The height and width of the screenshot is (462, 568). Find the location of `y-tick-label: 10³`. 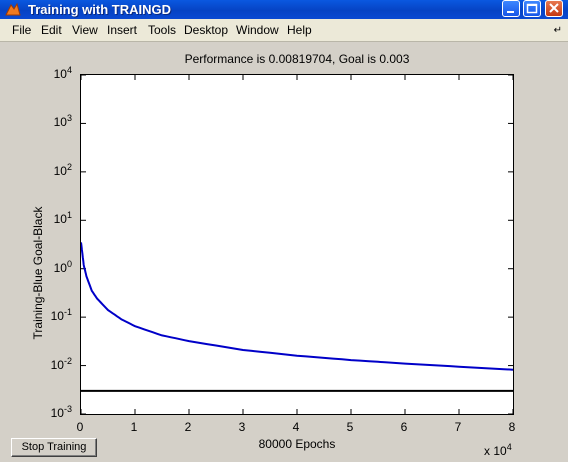

y-tick-label: 10³ is located at coordinates (60, 121).